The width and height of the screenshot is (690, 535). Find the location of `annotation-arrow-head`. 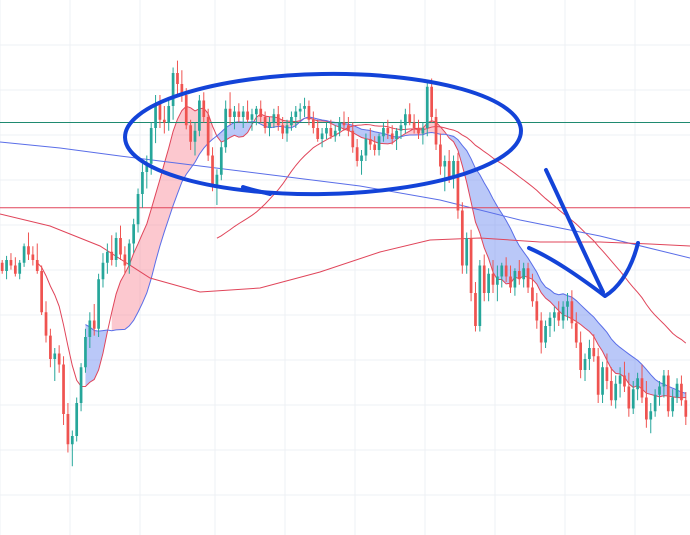

annotation-arrow-head is located at coordinates (583, 269).